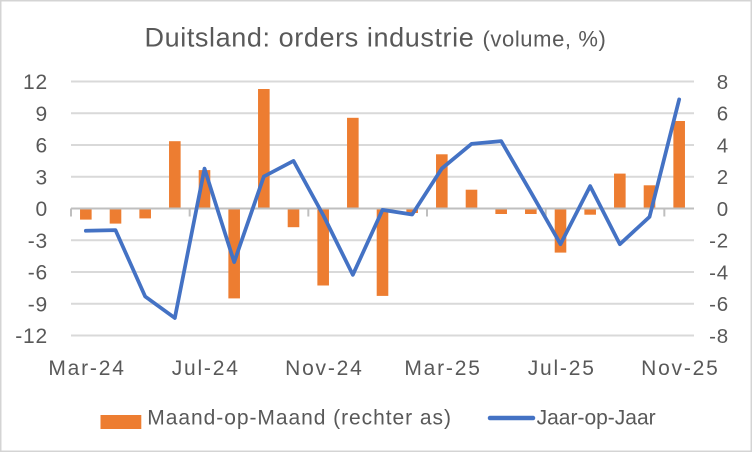 This screenshot has height=457, width=752. I want to click on svg-text: 4, so click(723, 145).